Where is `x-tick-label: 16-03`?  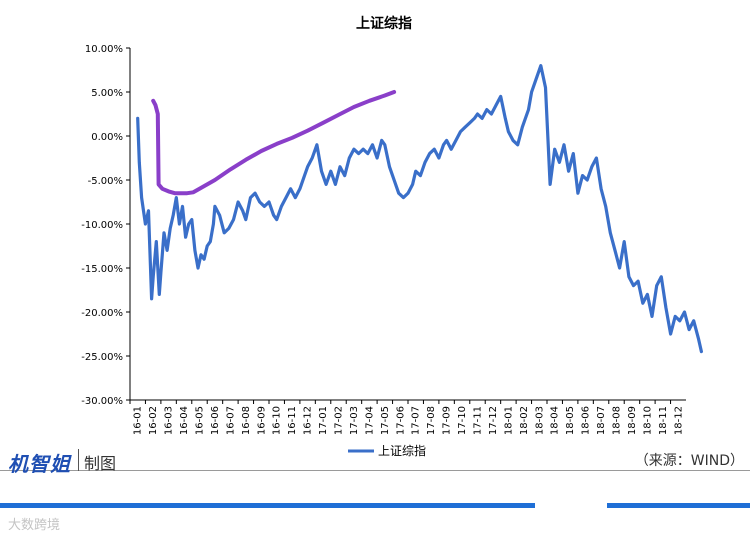
x-tick-label: 16-03 is located at coordinates (169, 420).